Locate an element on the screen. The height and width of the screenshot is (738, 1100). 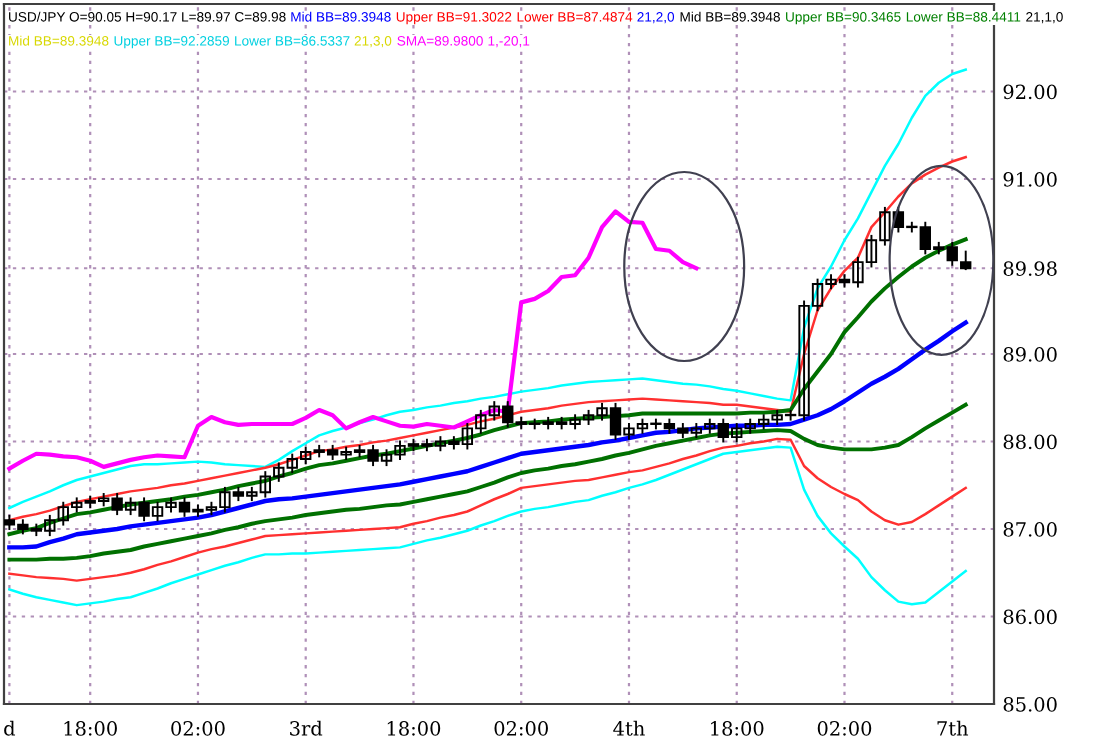
y-tick-label: 88.00 is located at coordinates (1030, 442).